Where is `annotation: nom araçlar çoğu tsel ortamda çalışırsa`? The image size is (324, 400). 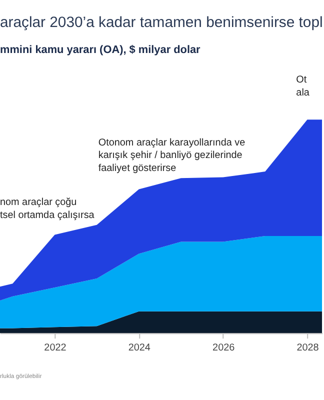
annotation: nom araçlar çoğu tsel ortamda çalışırsa is located at coordinates (47, 208).